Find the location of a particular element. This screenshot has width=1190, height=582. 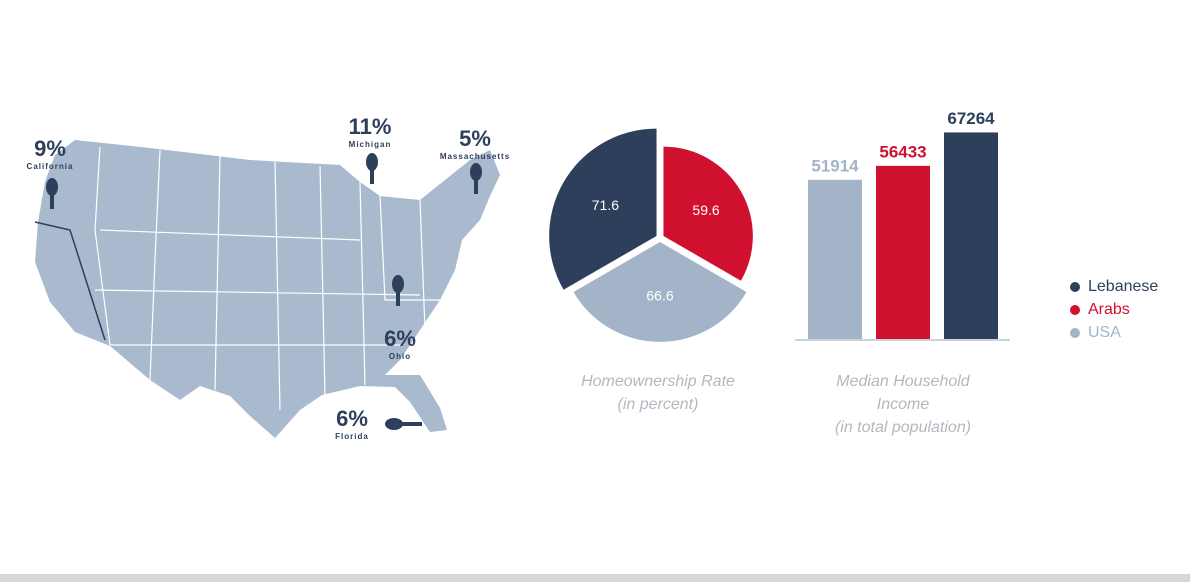

bottom-bar is located at coordinates (595, 578).